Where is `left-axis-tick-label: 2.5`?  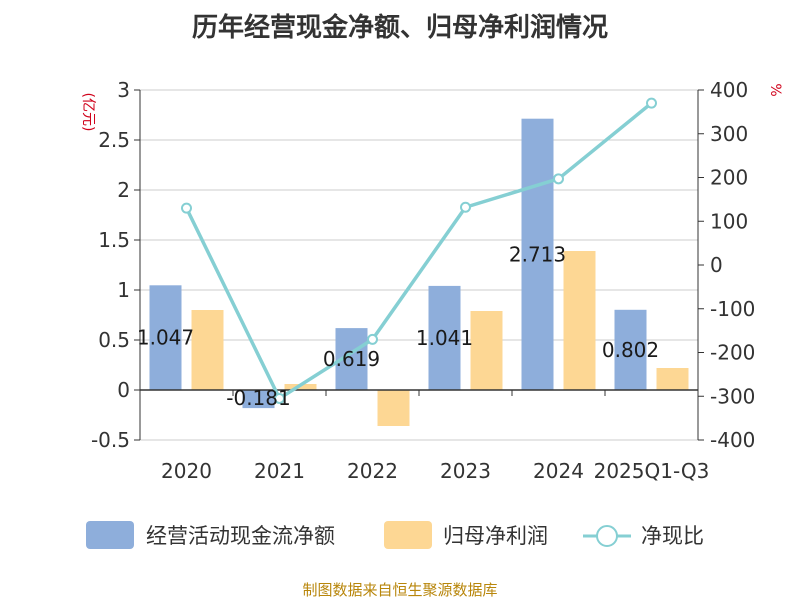 left-axis-tick-label: 2.5 is located at coordinates (114, 140).